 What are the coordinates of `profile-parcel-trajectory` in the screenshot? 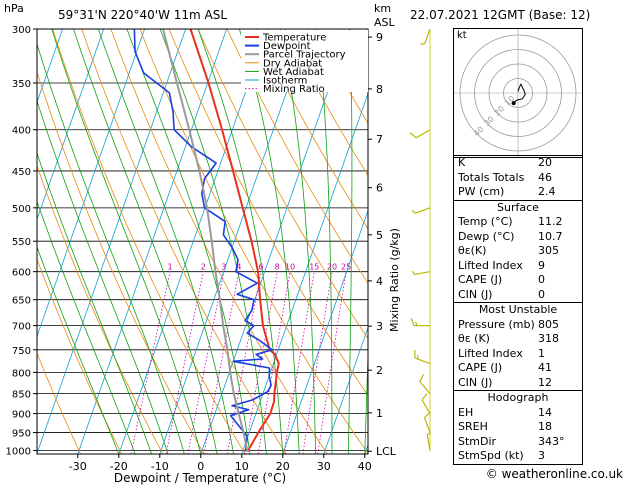 It's located at (205, 240).